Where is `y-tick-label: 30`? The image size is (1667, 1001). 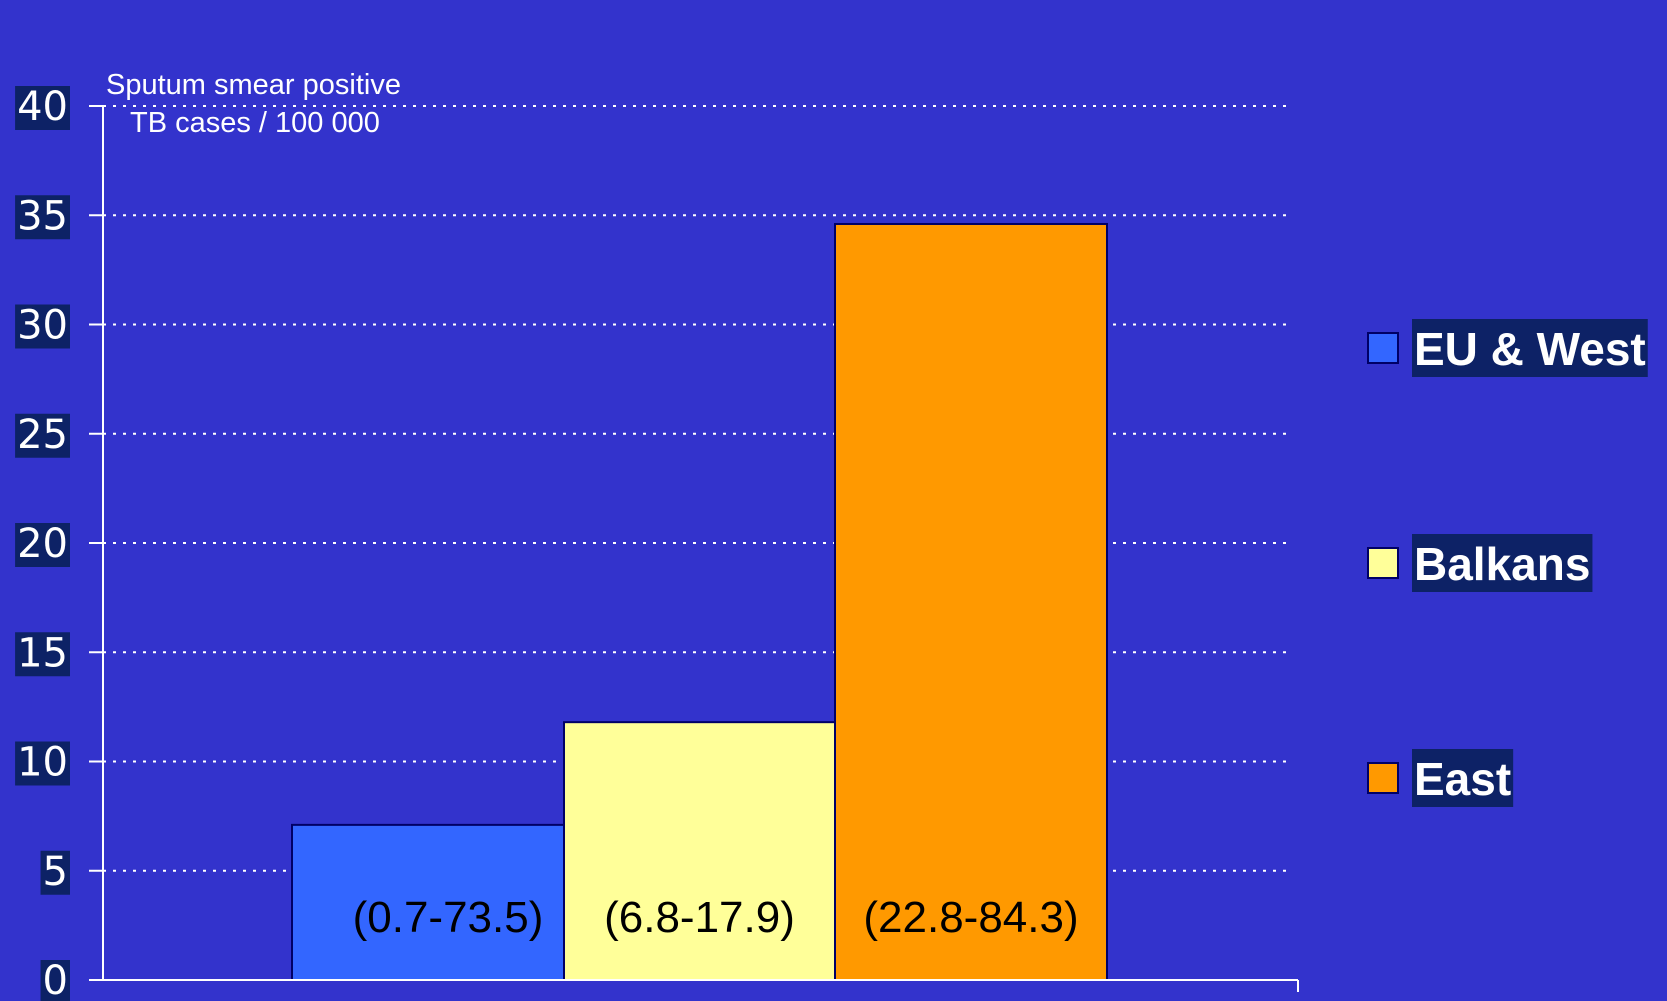
y-tick-label: 30 is located at coordinates (42, 326).